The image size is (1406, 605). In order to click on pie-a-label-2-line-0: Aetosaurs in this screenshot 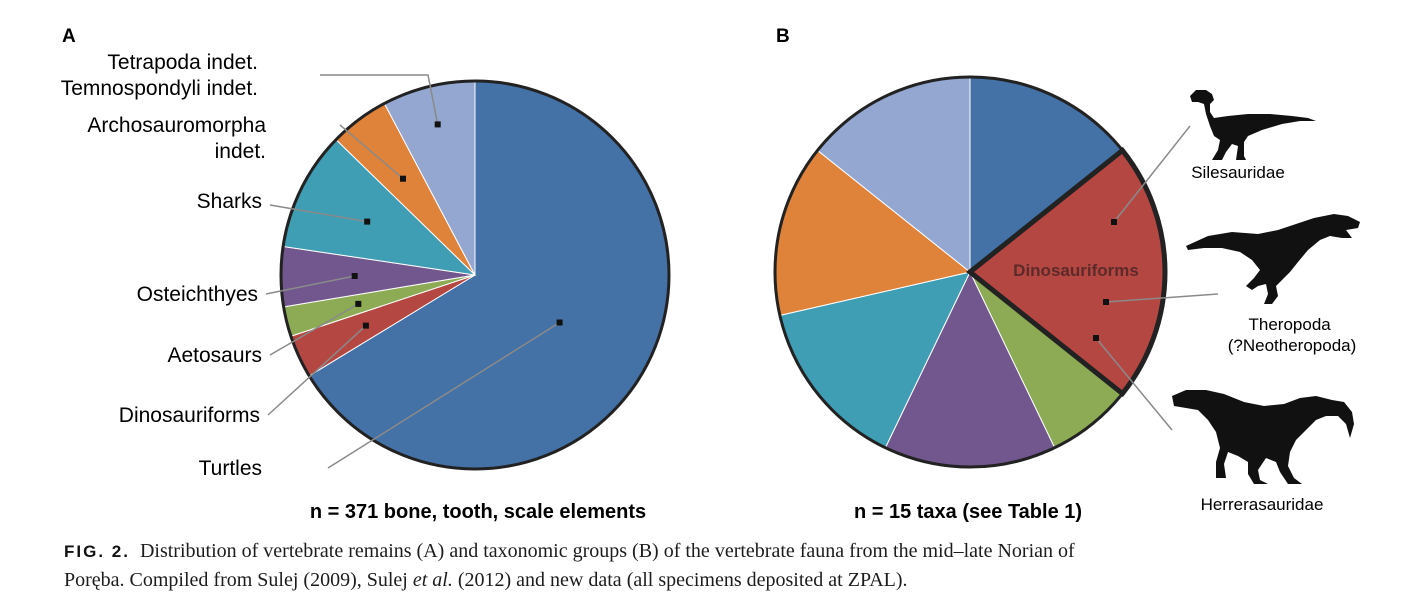, I will do `click(214, 355)`.